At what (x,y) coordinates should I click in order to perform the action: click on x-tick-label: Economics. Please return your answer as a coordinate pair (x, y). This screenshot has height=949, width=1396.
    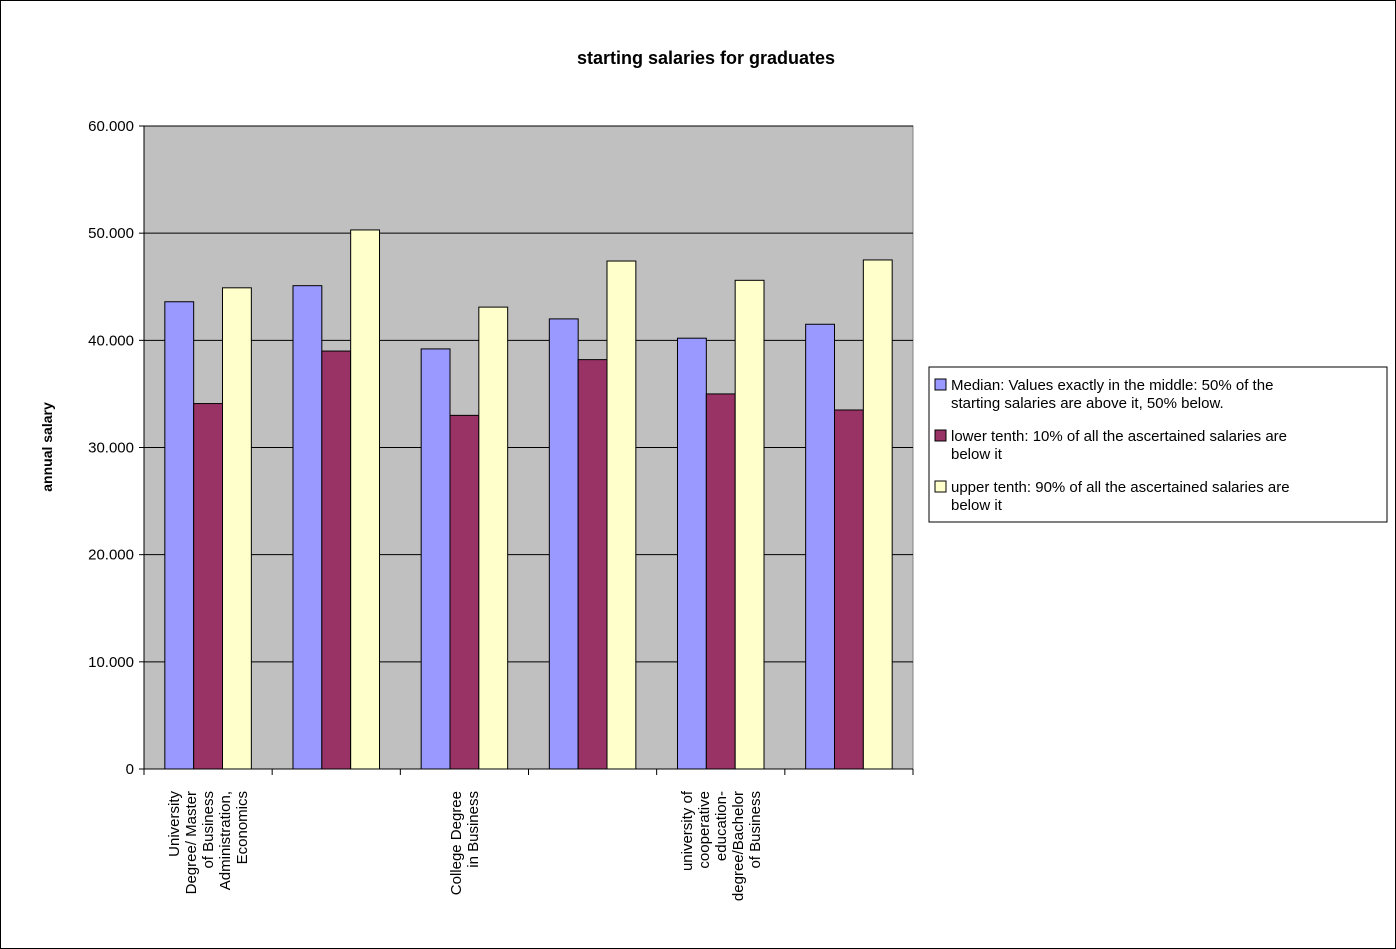
    Looking at the image, I should click on (242, 827).